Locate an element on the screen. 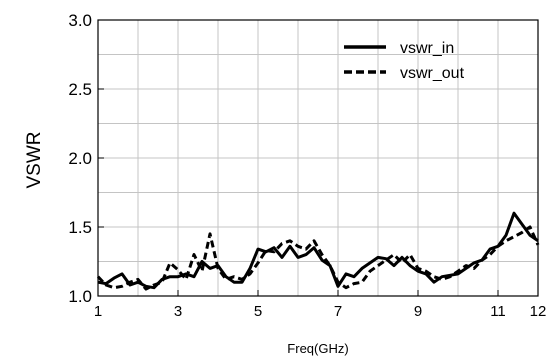  y-axis-label: VSWR is located at coordinates (34, 160).